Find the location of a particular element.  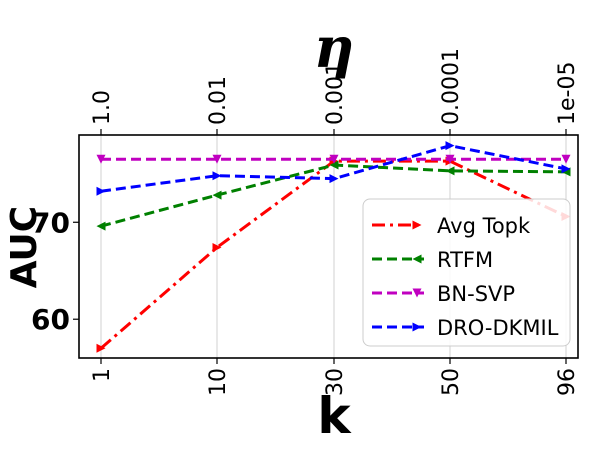

y-axis-title: AUC is located at coordinates (24, 247).